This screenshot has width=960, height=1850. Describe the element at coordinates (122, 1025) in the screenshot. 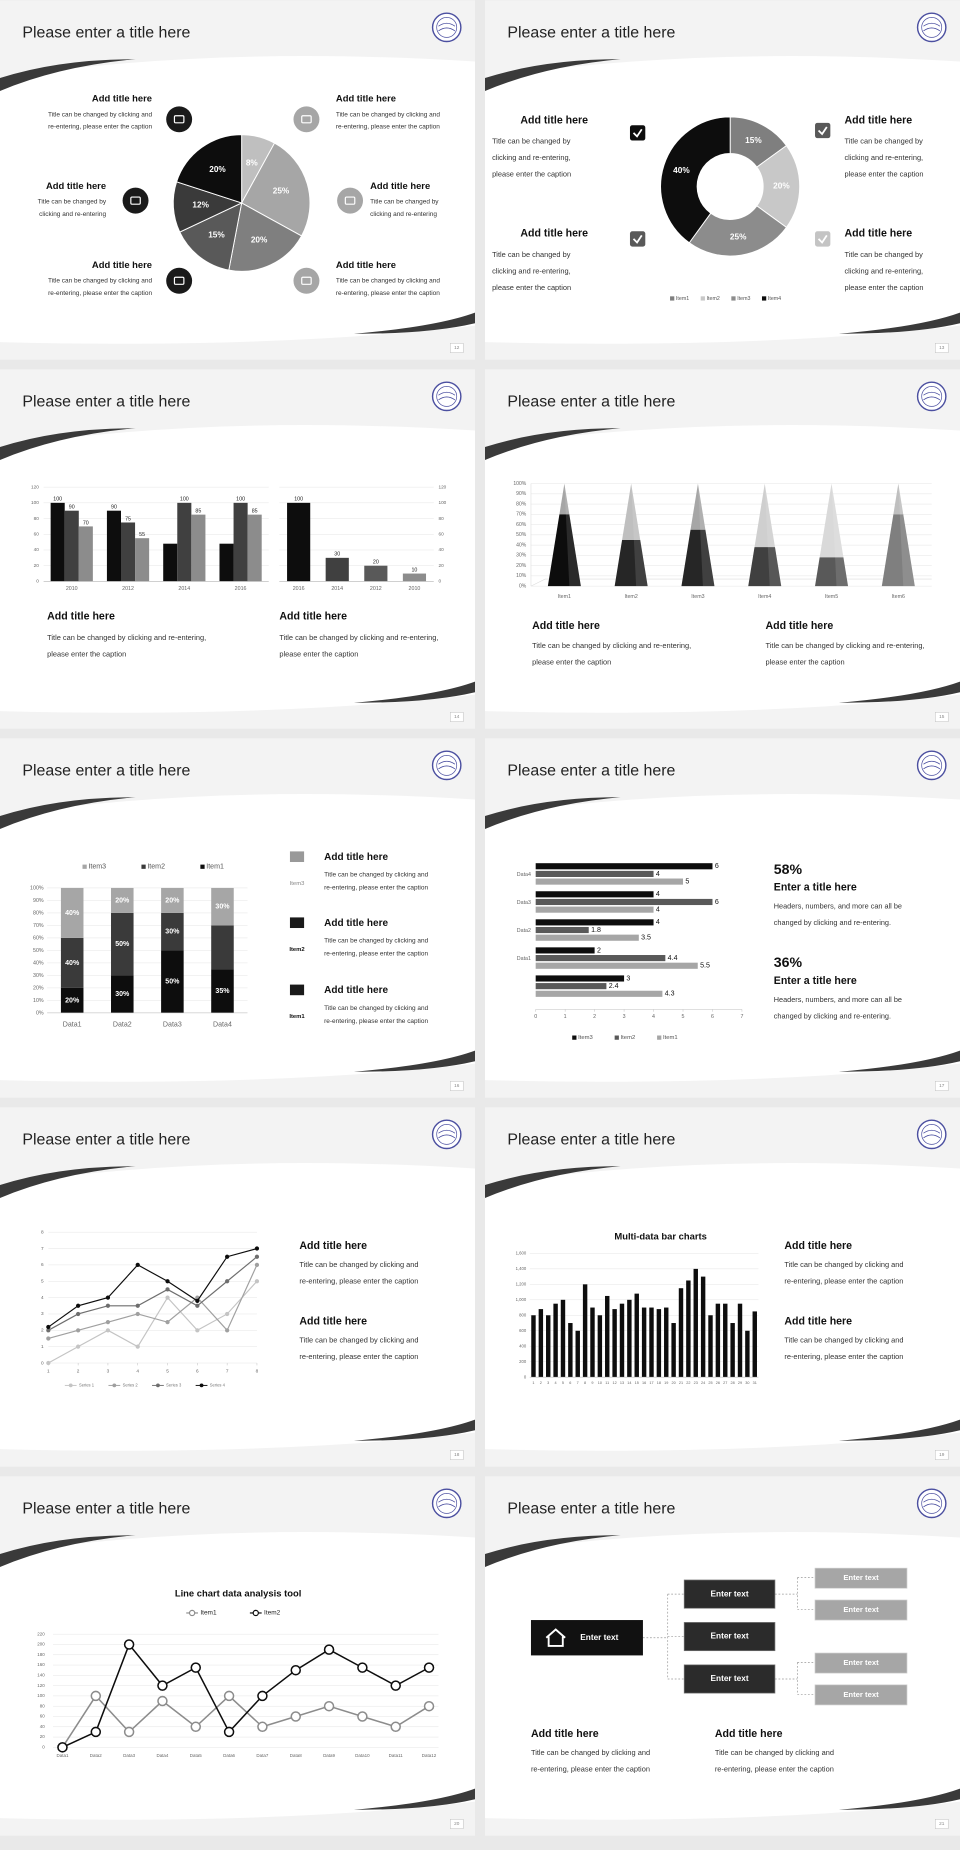

I see `x-tick-label: Data2` at that location.